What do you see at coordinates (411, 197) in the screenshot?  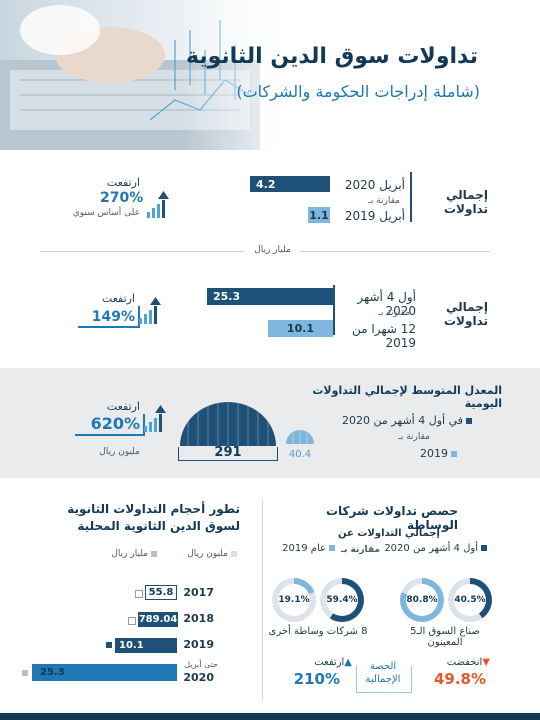 I see `section1-divider-line` at bounding box center [411, 197].